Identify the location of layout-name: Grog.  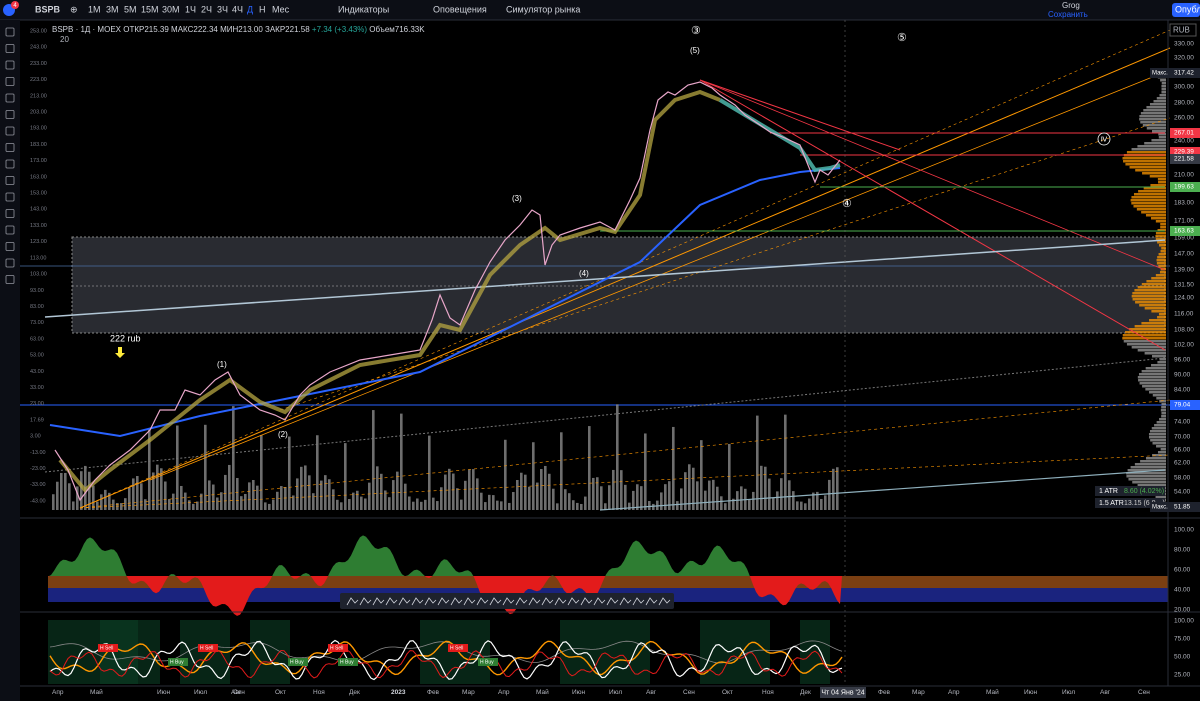
(1071, 5).